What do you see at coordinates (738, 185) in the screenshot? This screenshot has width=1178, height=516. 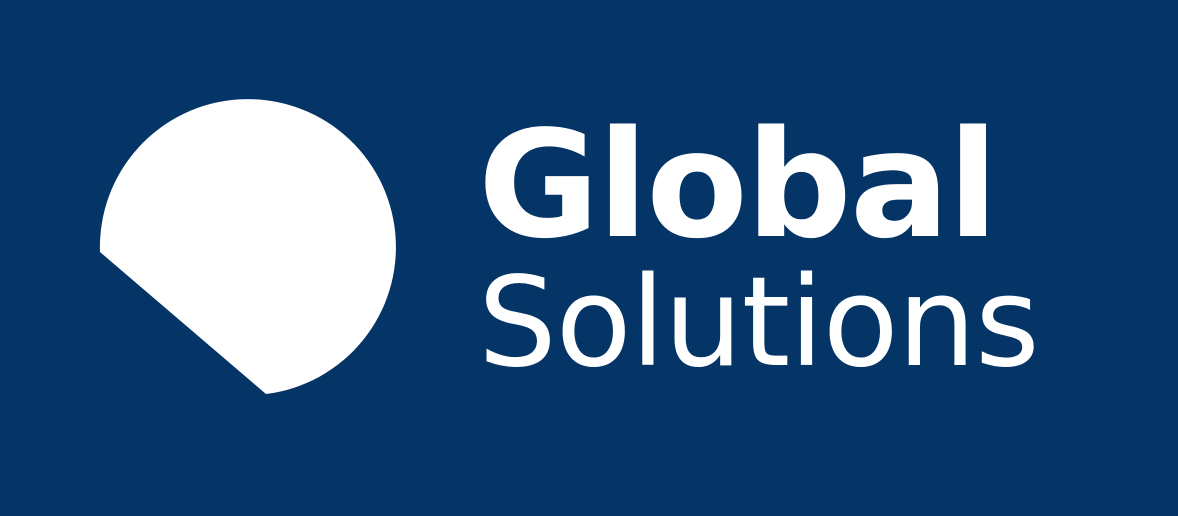 I see `brand-name-line1: Global` at bounding box center [738, 185].